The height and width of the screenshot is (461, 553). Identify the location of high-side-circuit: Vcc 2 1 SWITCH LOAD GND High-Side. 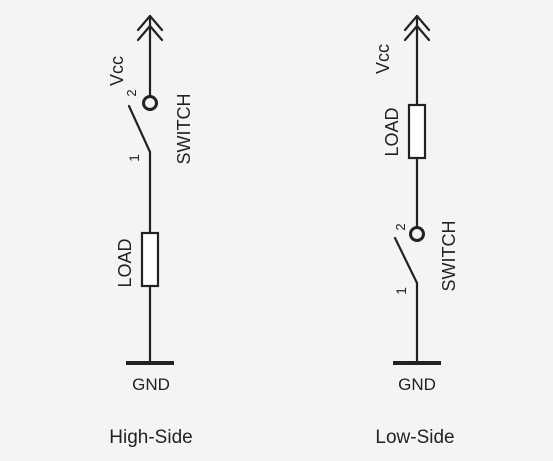
(150, 231).